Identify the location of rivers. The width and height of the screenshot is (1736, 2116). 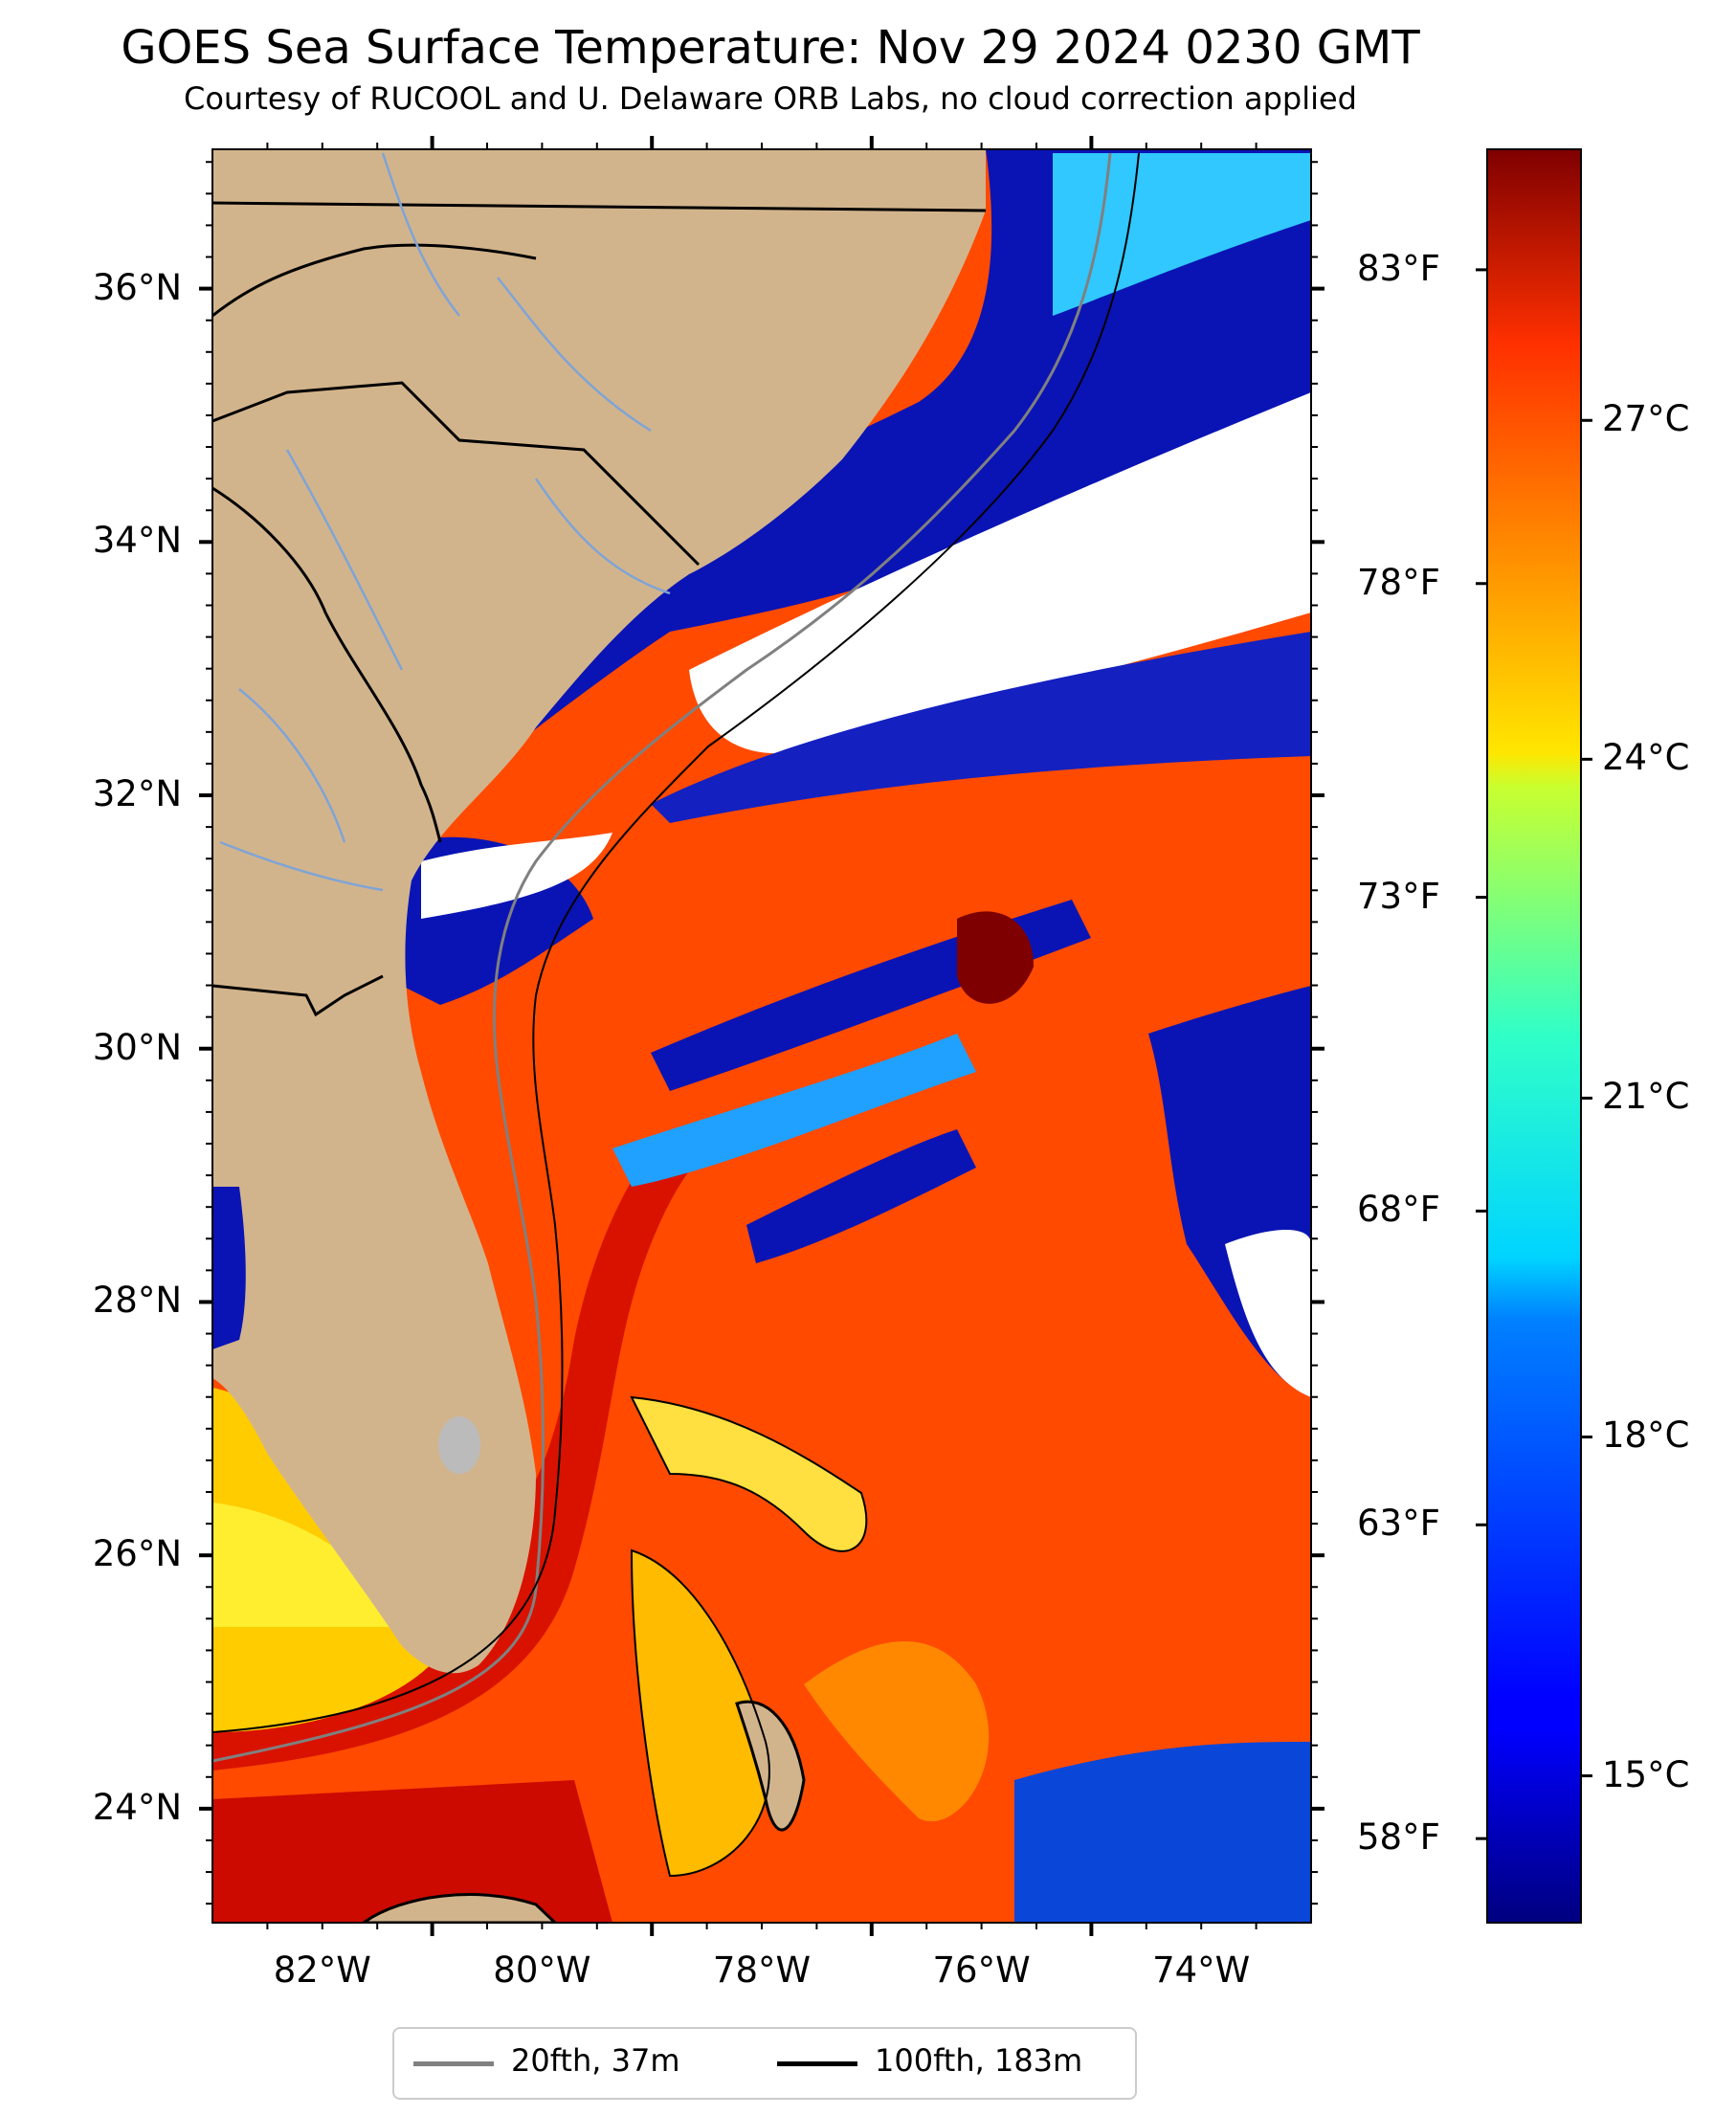
(445, 522).